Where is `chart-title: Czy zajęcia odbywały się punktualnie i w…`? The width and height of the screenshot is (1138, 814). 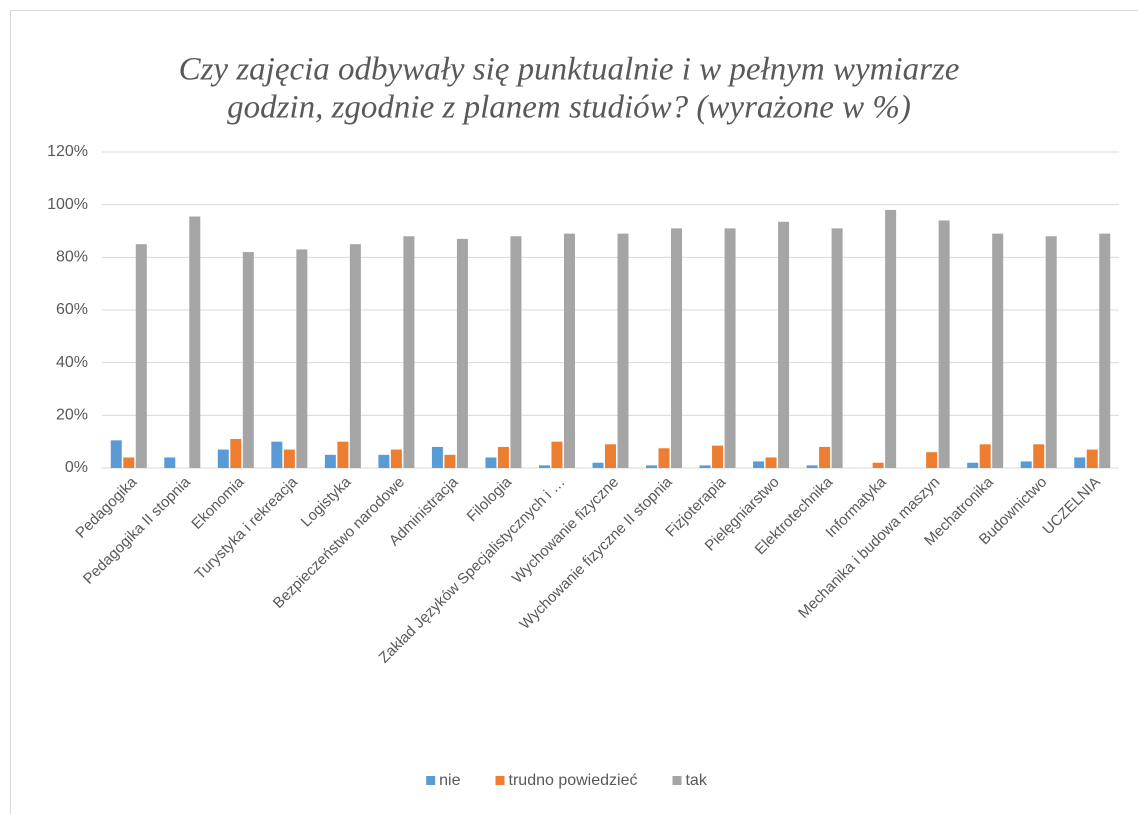
chart-title: Czy zajęcia odbywały się punktualnie i w… is located at coordinates (569, 70).